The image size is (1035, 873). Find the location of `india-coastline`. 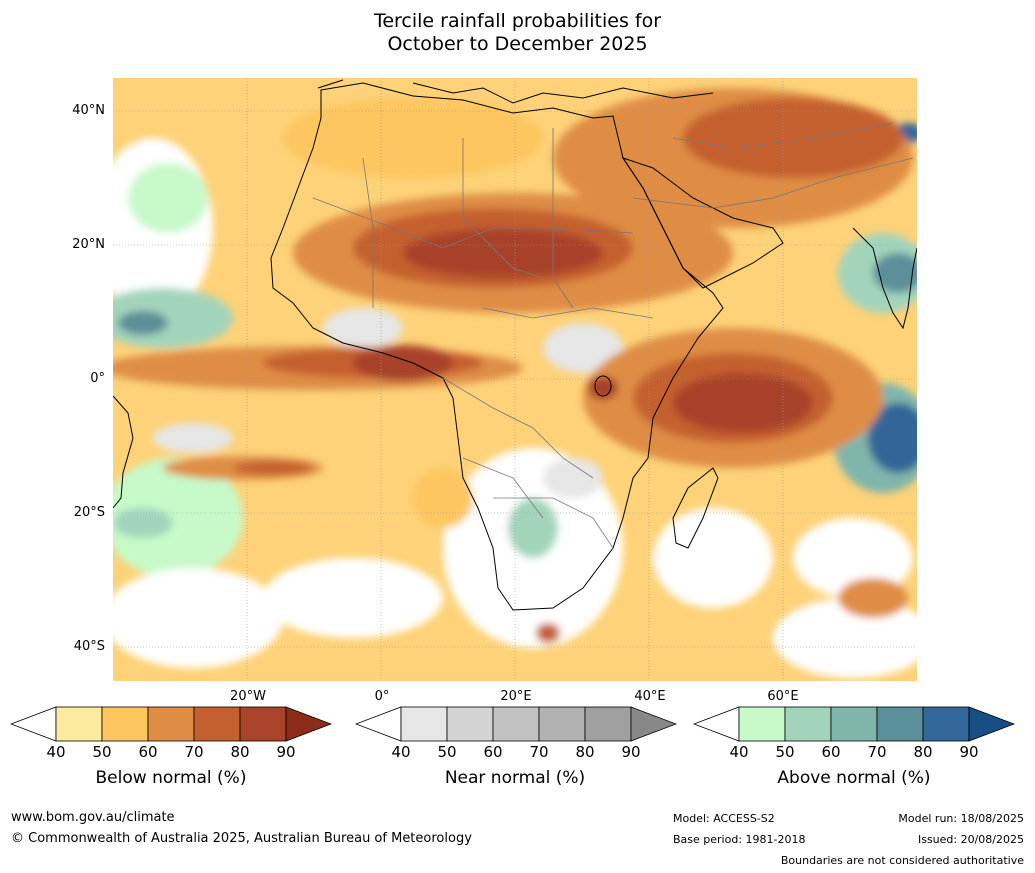

india-coastline is located at coordinates (884, 278).